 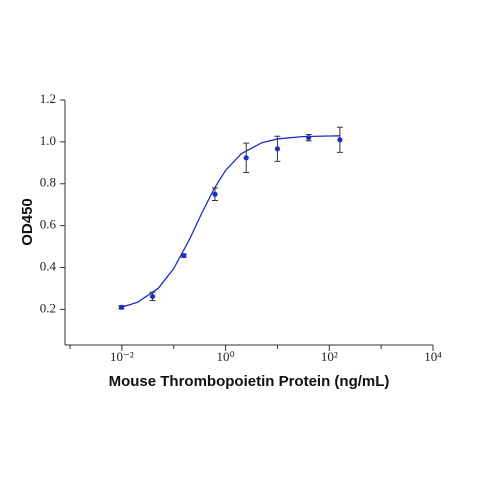 I want to click on y-tick-label: 1.0, so click(x=48, y=140).